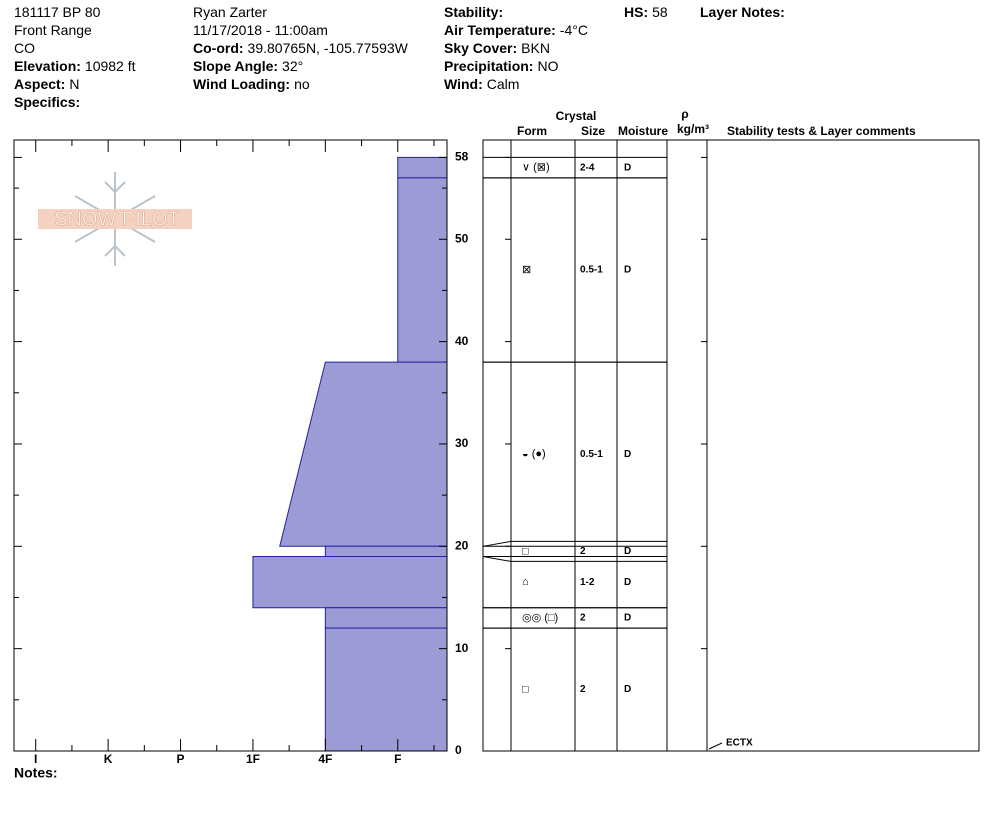 This screenshot has height=840, width=994. What do you see at coordinates (325, 759) in the screenshot?
I see `x-tick-label: 4F` at bounding box center [325, 759].